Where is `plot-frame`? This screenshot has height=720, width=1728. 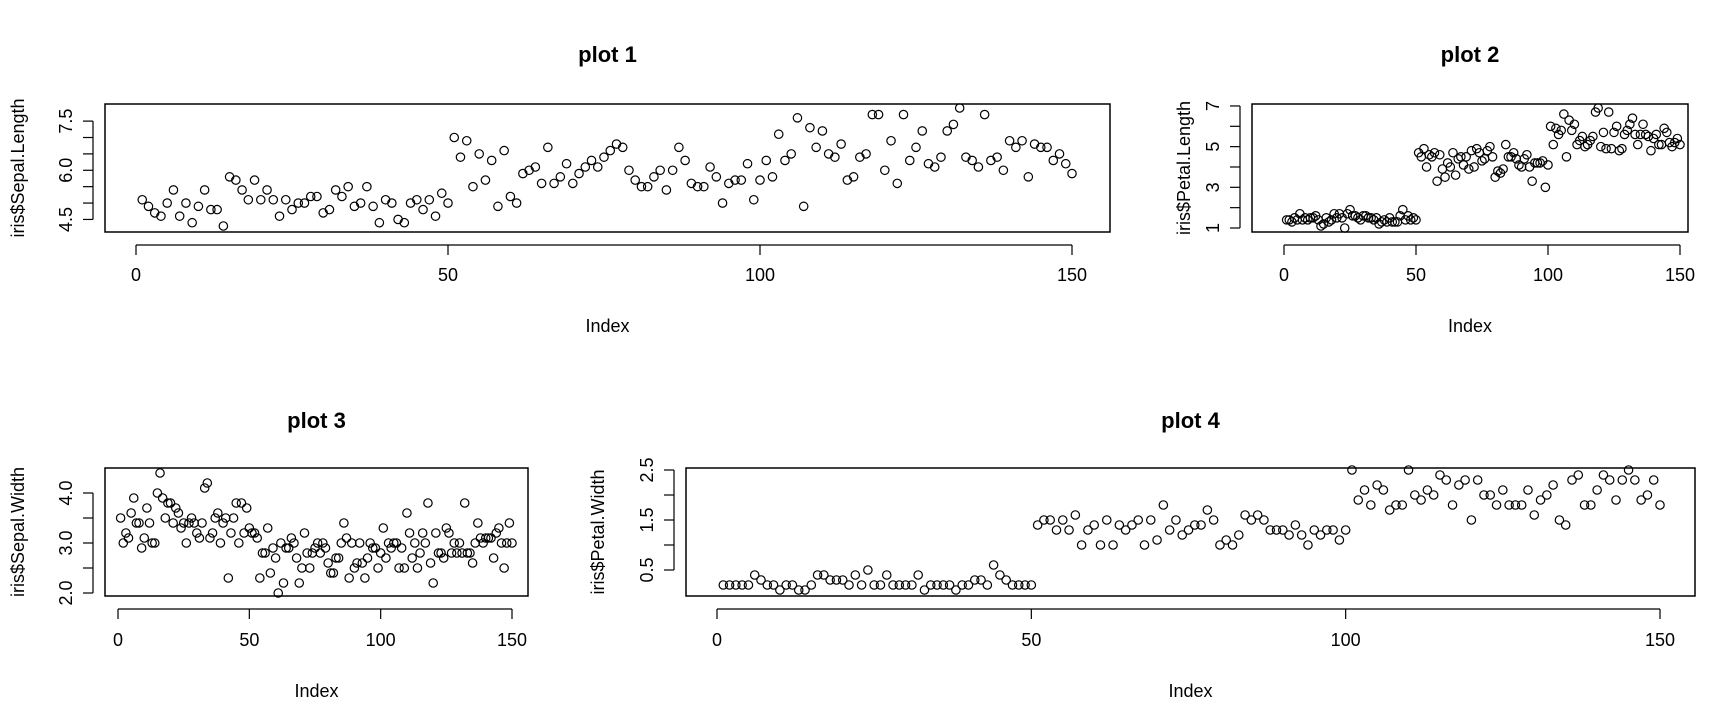
plot-frame is located at coordinates (316, 532).